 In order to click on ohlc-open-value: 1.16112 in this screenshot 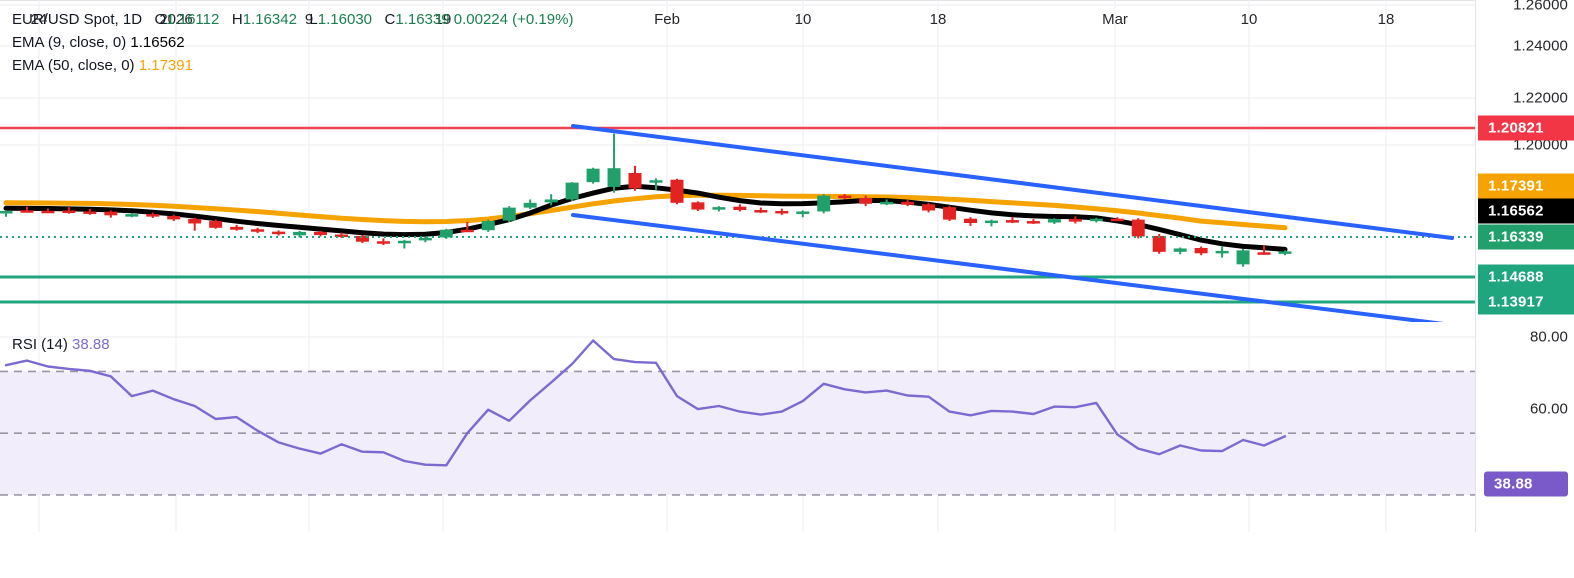, I will do `click(193, 19)`.